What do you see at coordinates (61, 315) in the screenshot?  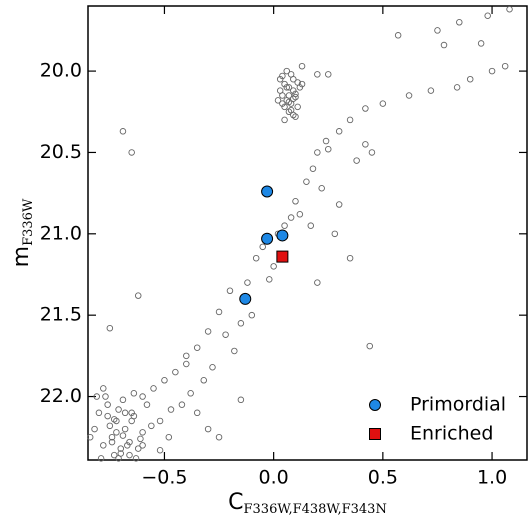 I see `y-tick-label: 21.5` at bounding box center [61, 315].